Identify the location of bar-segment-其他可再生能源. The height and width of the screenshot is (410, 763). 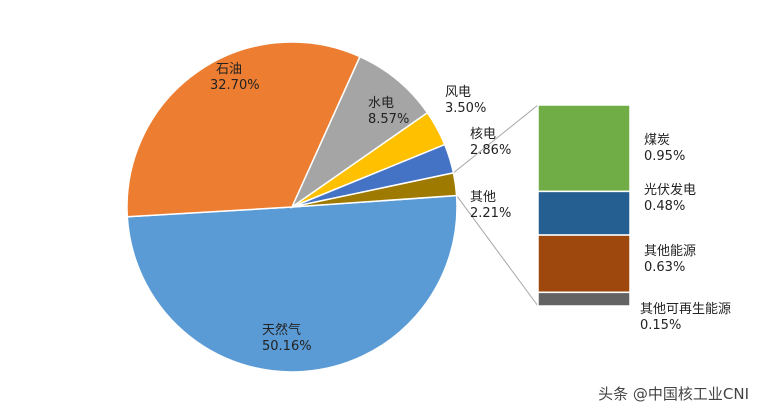
(584, 299).